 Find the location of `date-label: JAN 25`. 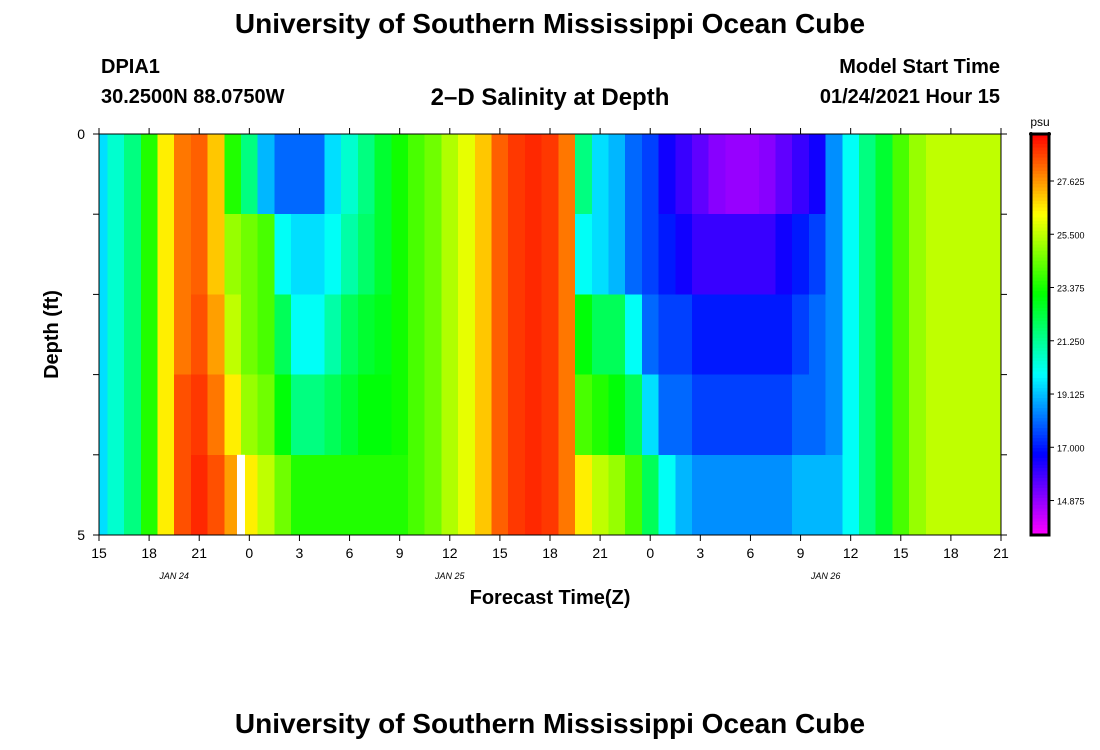

date-label: JAN 25 is located at coordinates (450, 576).